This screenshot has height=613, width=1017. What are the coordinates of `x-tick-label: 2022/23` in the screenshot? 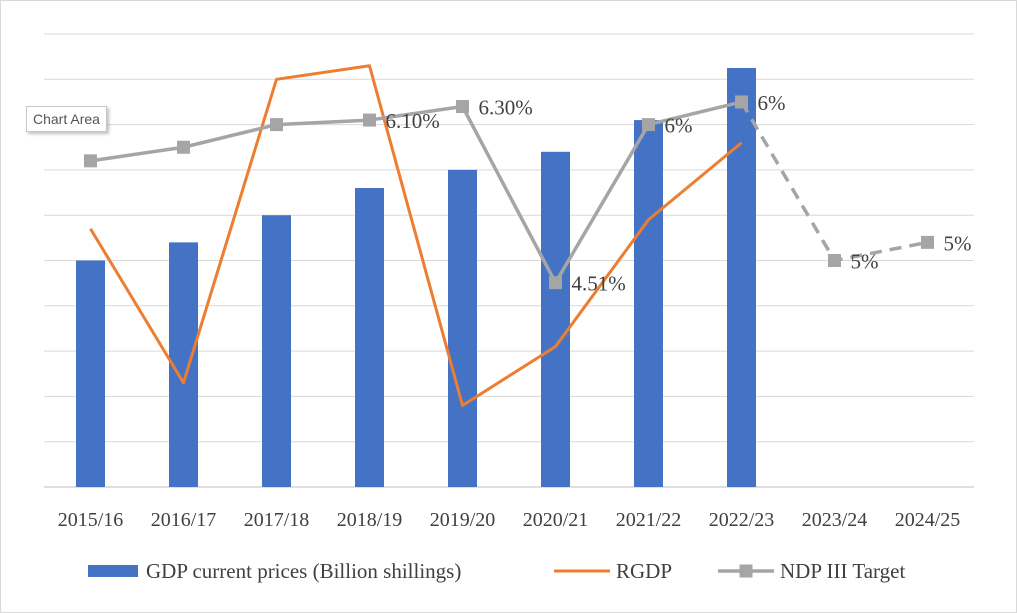 It's located at (742, 520).